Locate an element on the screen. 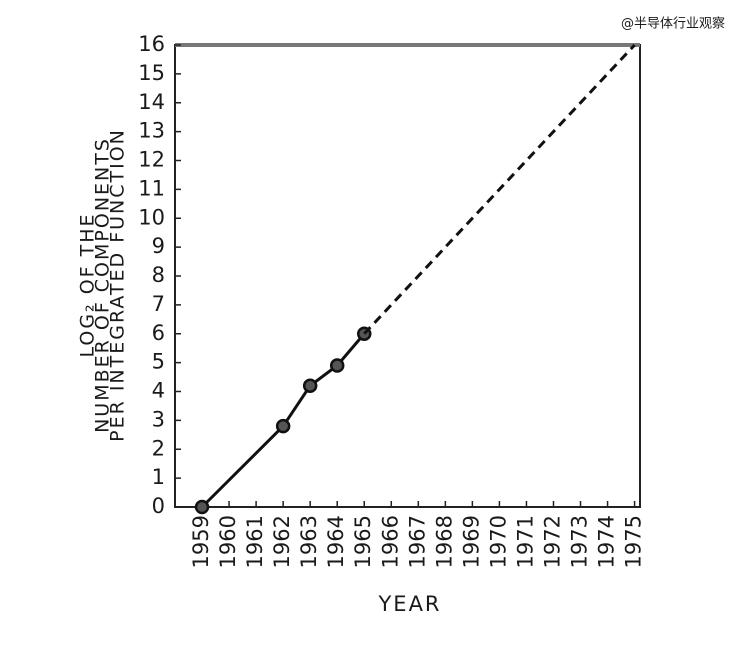  y-tick-label: 13 is located at coordinates (151, 131).